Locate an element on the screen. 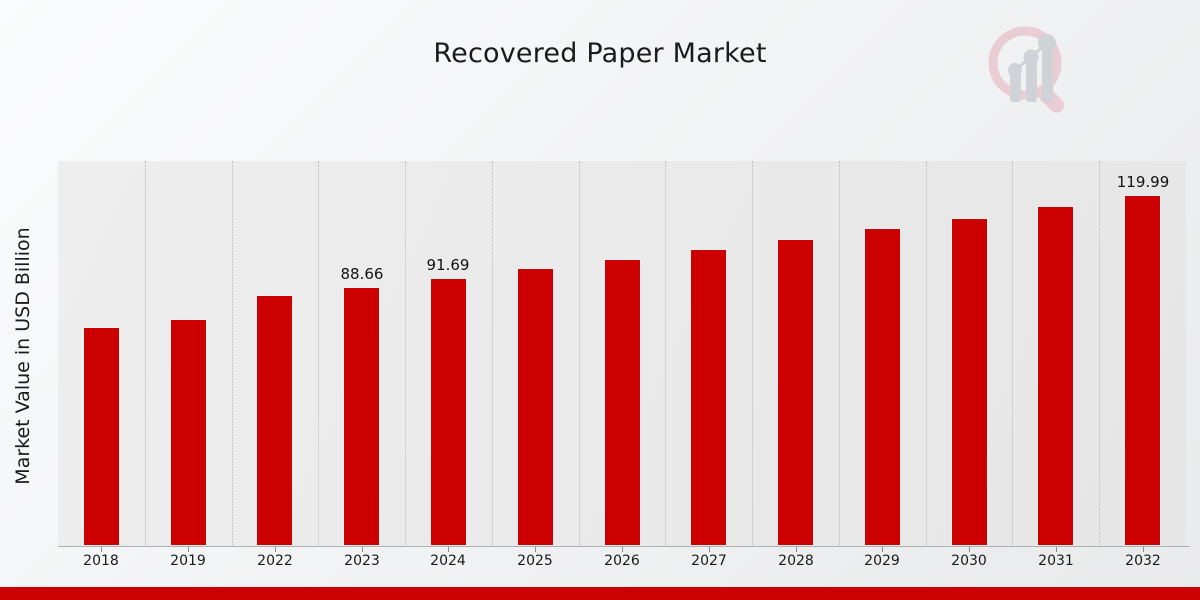 The image size is (1200, 600). x-tick-label-2025: 2025 is located at coordinates (535, 561).